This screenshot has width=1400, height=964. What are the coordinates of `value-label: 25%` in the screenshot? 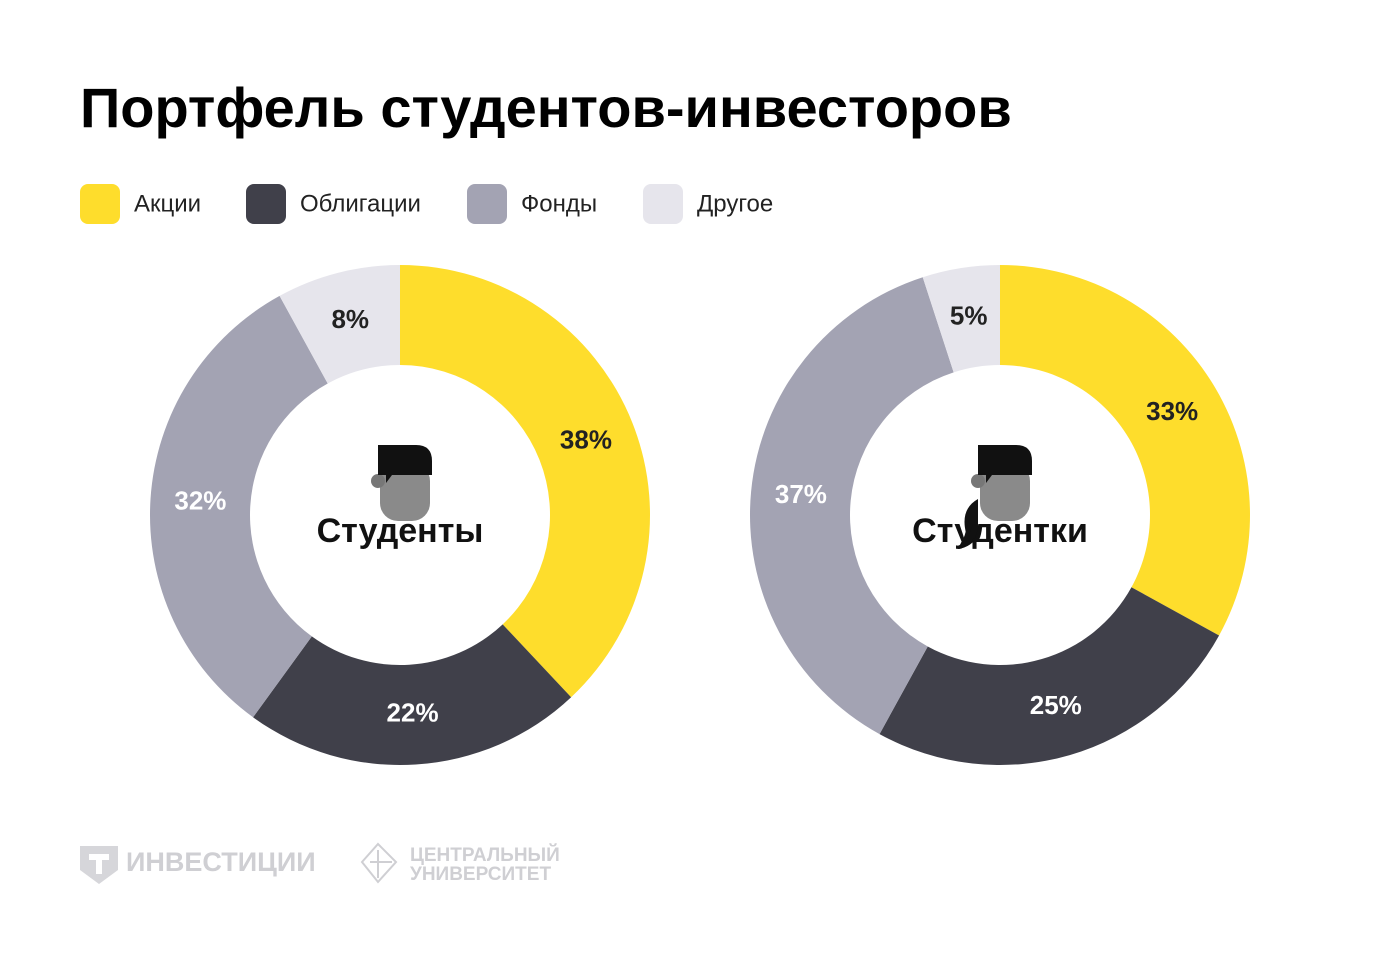 It's located at (1056, 705).